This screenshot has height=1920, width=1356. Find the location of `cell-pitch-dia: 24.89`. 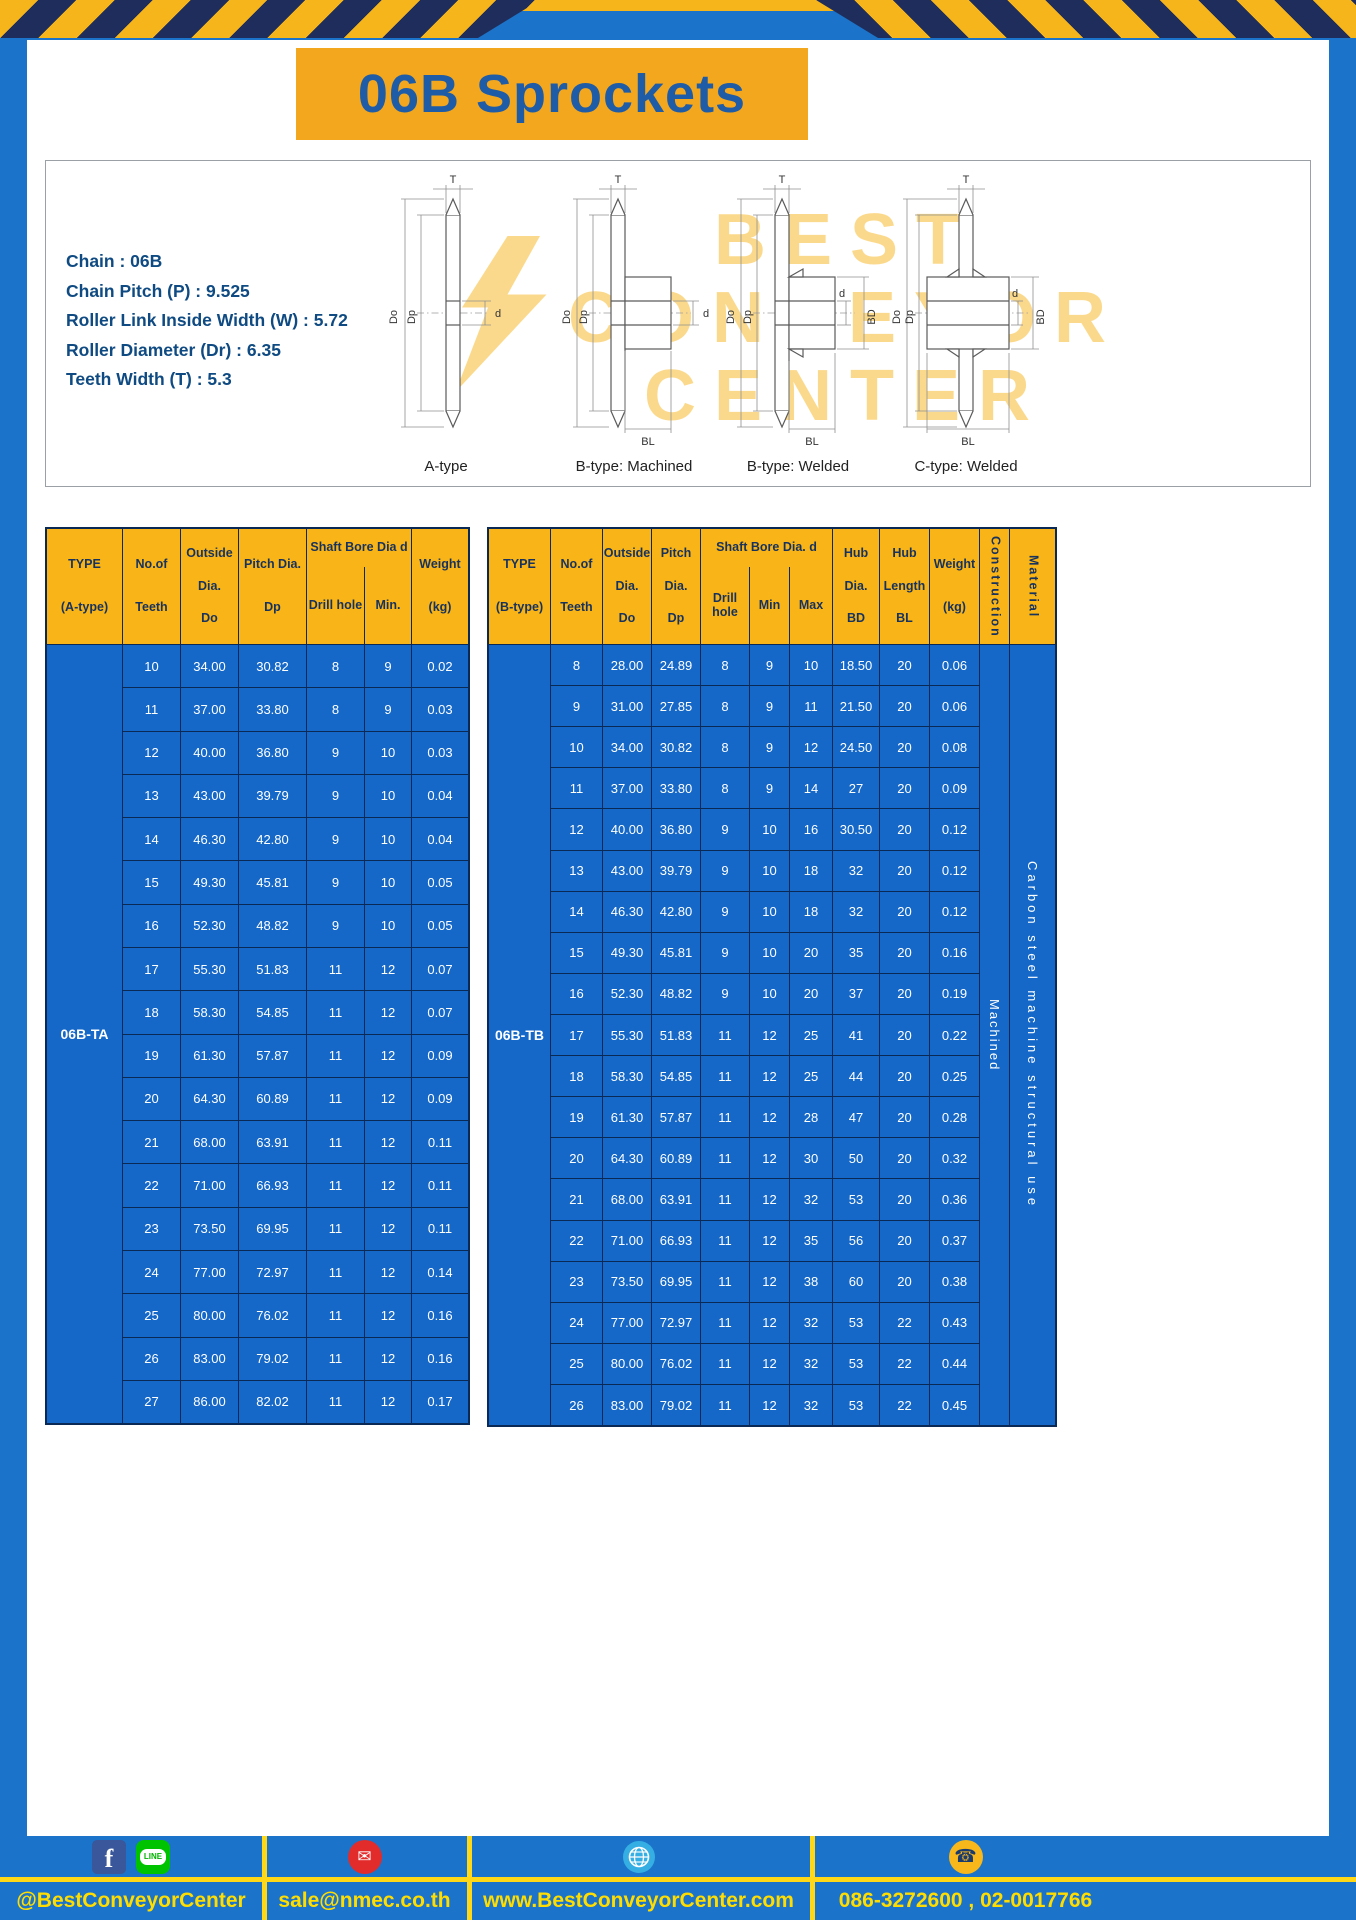

cell-pitch-dia: 24.89 is located at coordinates (676, 665).